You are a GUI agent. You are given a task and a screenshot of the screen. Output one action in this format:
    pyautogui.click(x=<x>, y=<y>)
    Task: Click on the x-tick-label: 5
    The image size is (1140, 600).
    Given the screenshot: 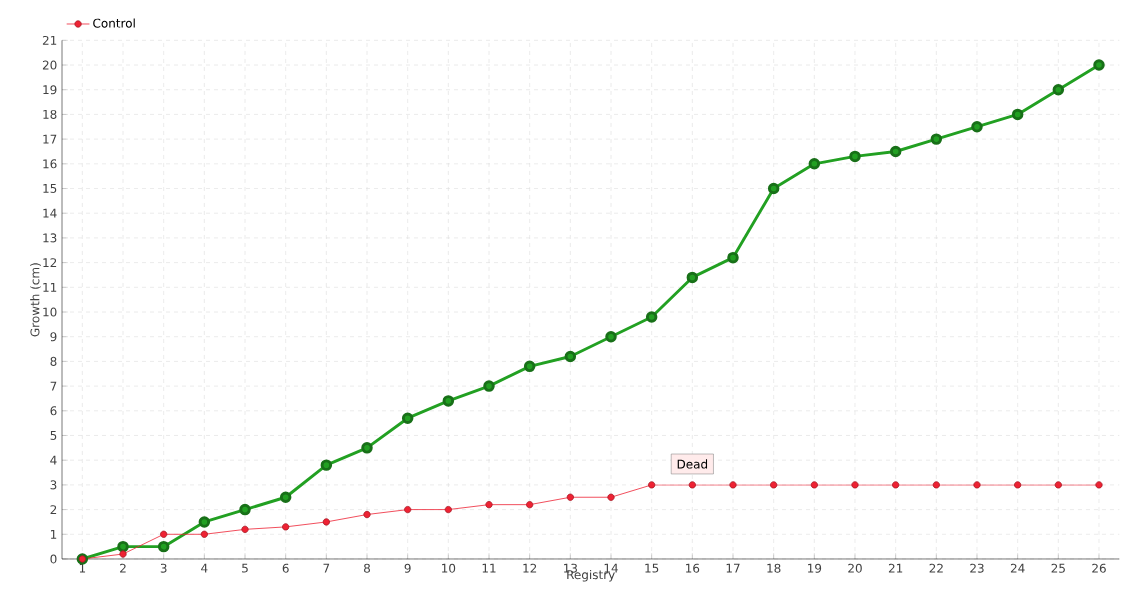 What is the action you would take?
    pyautogui.click(x=245, y=568)
    